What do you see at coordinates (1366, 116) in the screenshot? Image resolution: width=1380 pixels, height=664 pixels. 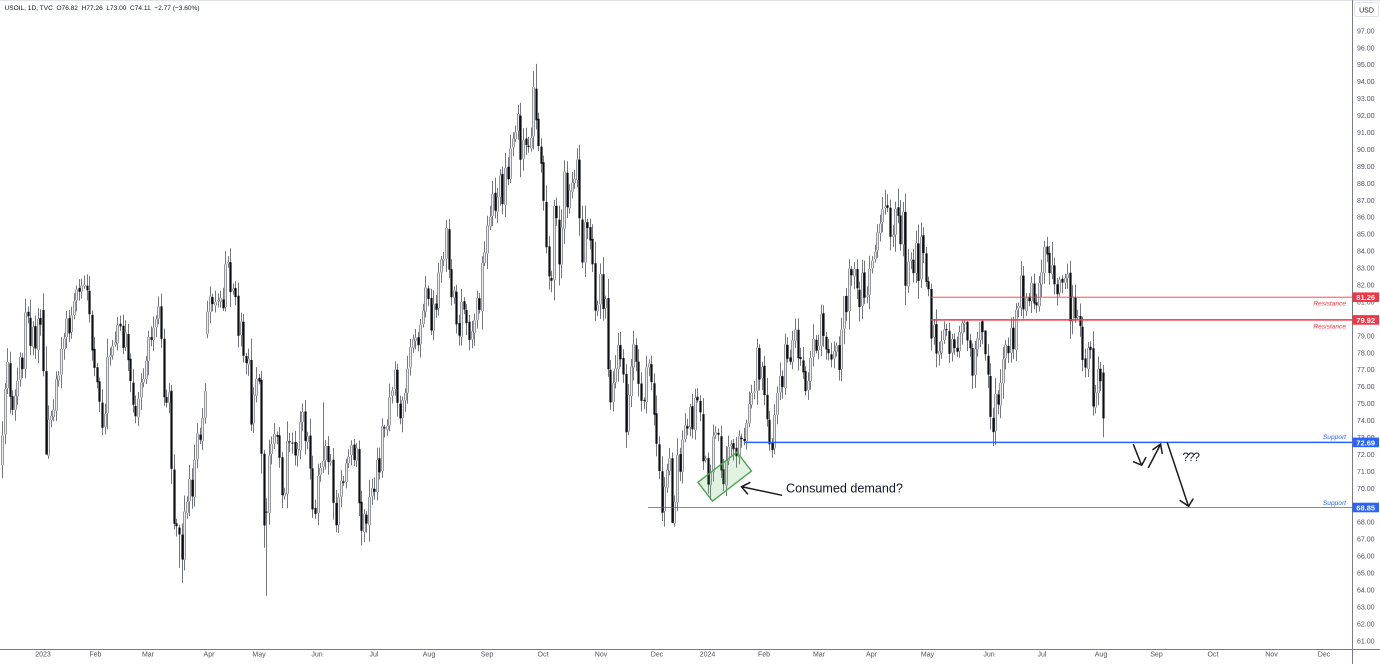 I see `svg-text: 92.00` at bounding box center [1366, 116].